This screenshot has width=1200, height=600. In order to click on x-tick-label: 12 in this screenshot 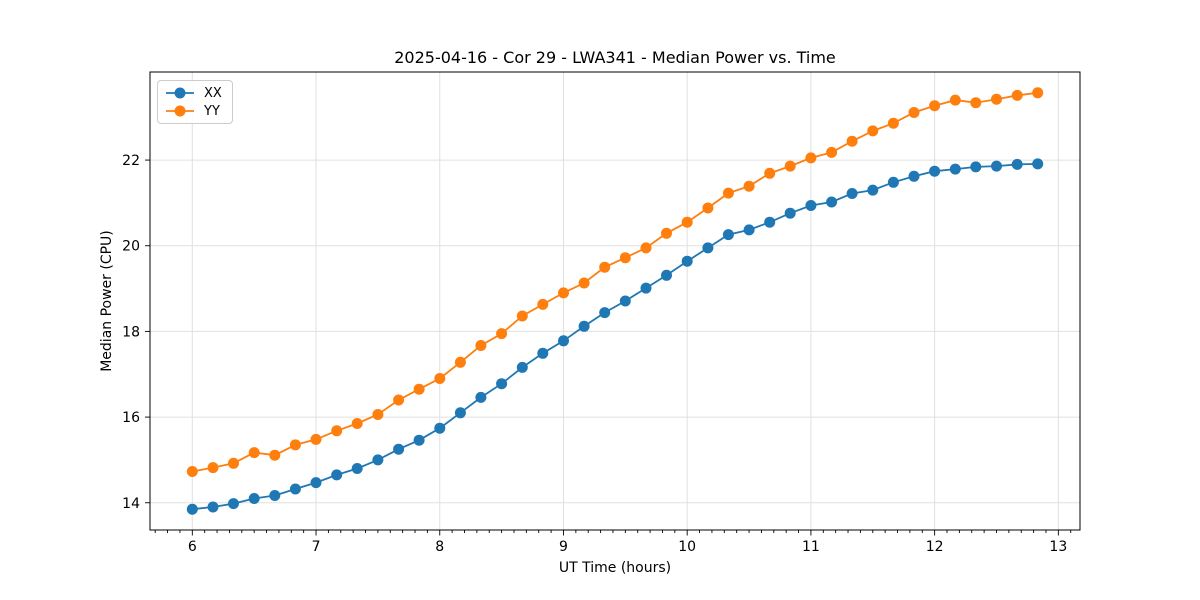, I will do `click(935, 547)`.